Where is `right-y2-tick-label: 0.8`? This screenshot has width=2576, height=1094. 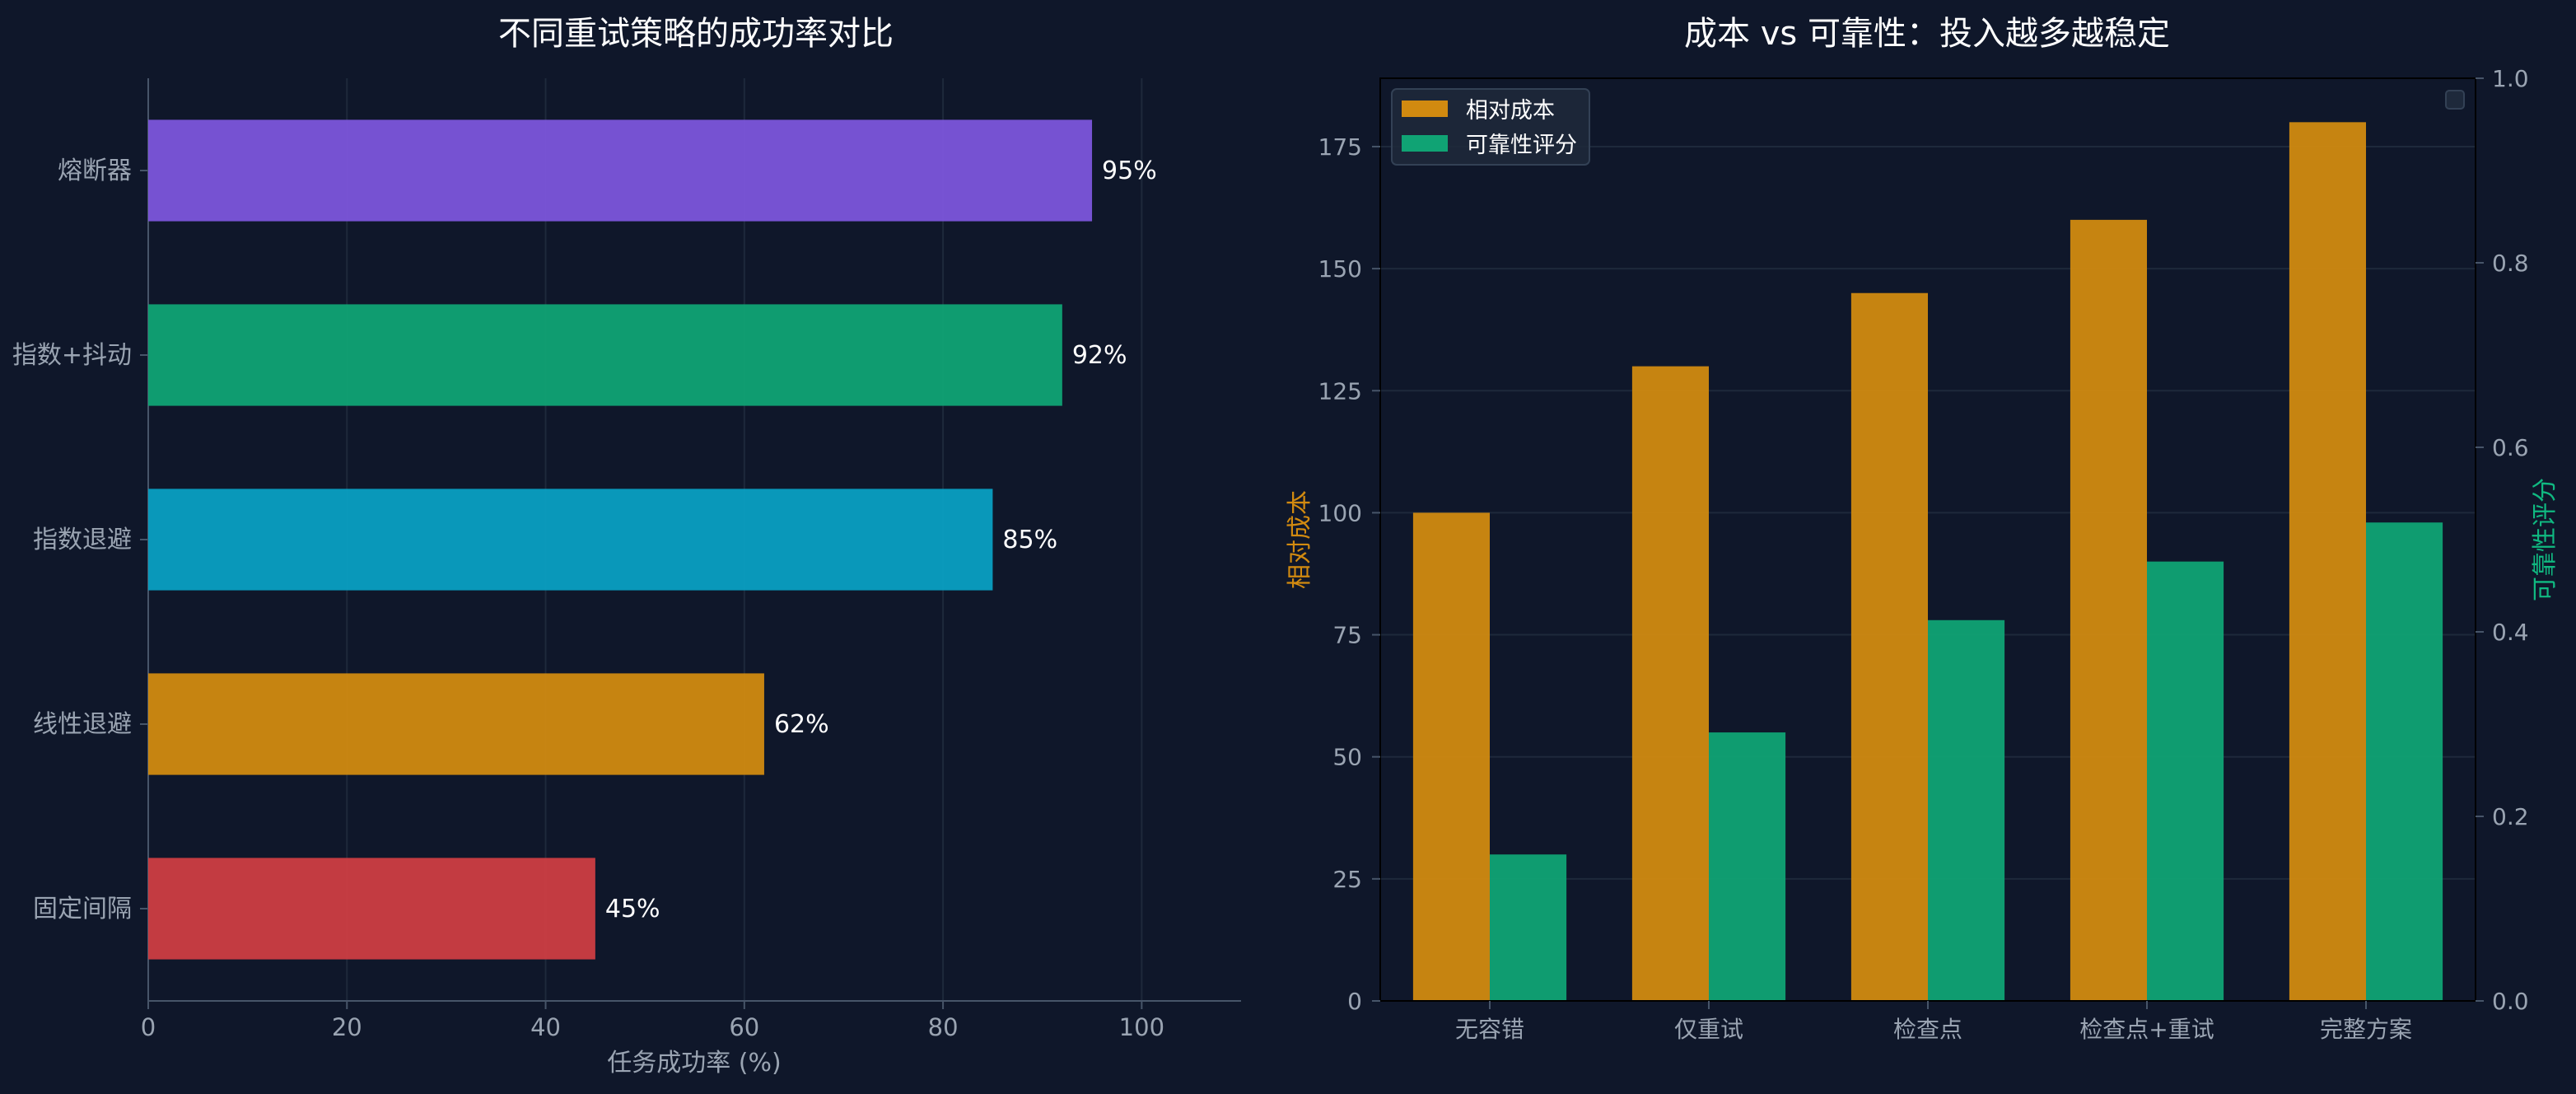 right-y2-tick-label: 0.8 is located at coordinates (2510, 263).